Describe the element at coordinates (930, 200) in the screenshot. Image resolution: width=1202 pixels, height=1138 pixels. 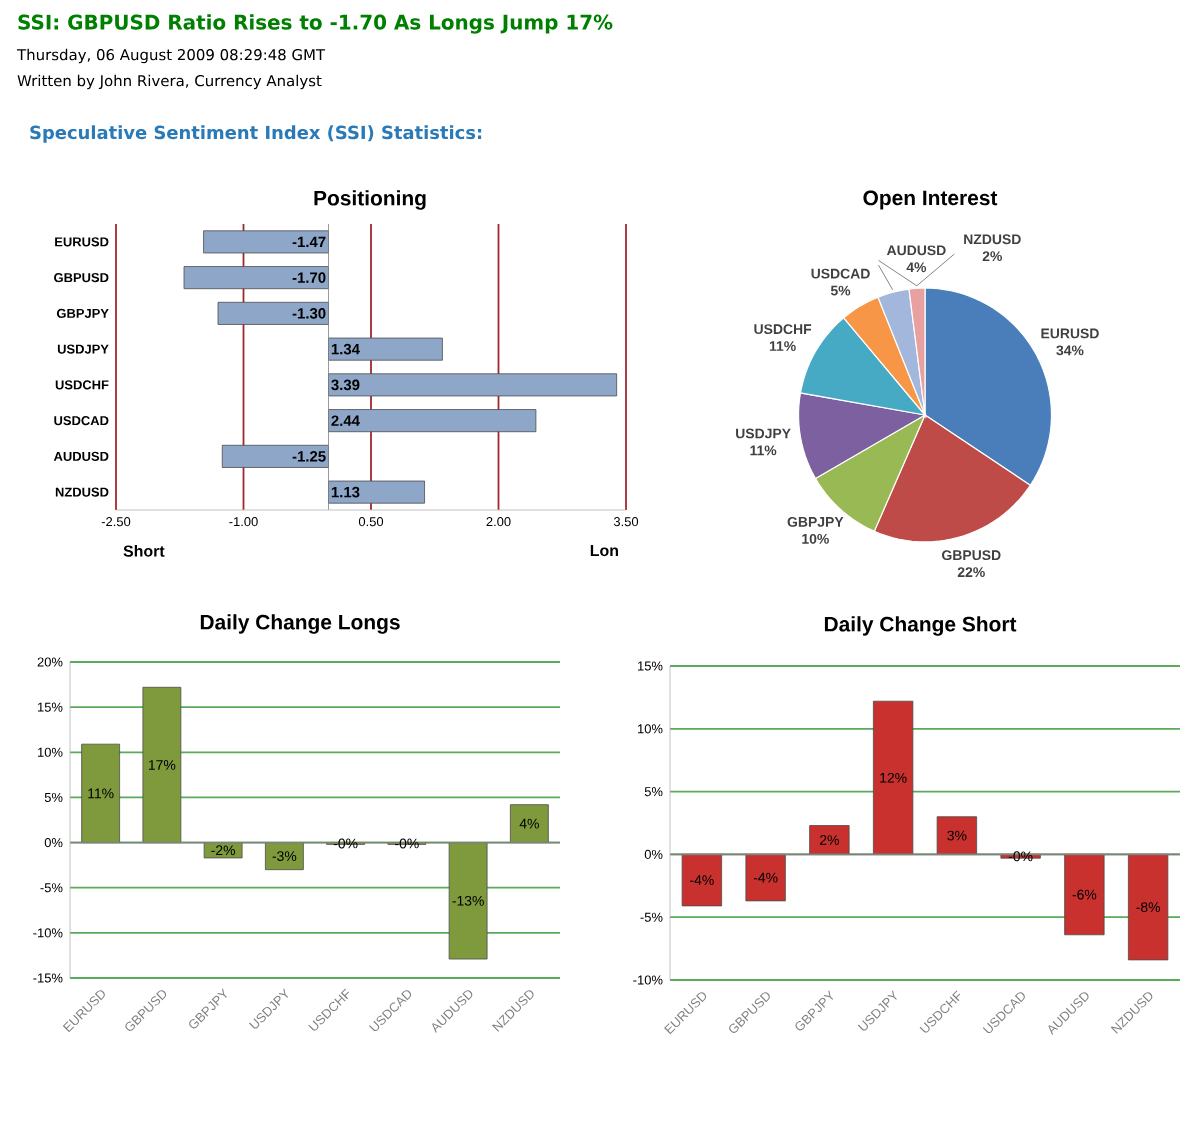
I see `chart-title: Open Interest` at that location.